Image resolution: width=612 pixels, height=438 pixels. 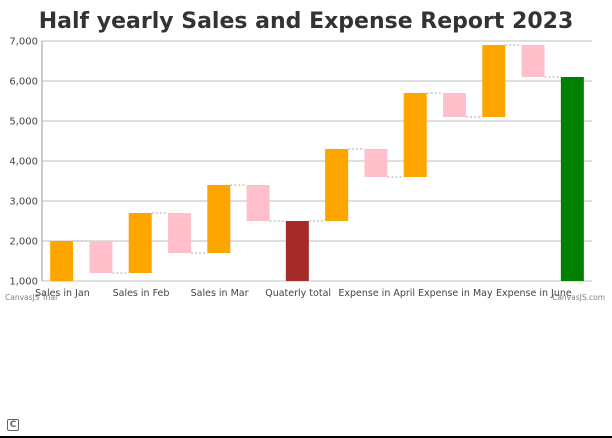 I want to click on y-tick-label: 6,000, so click(x=23, y=82).